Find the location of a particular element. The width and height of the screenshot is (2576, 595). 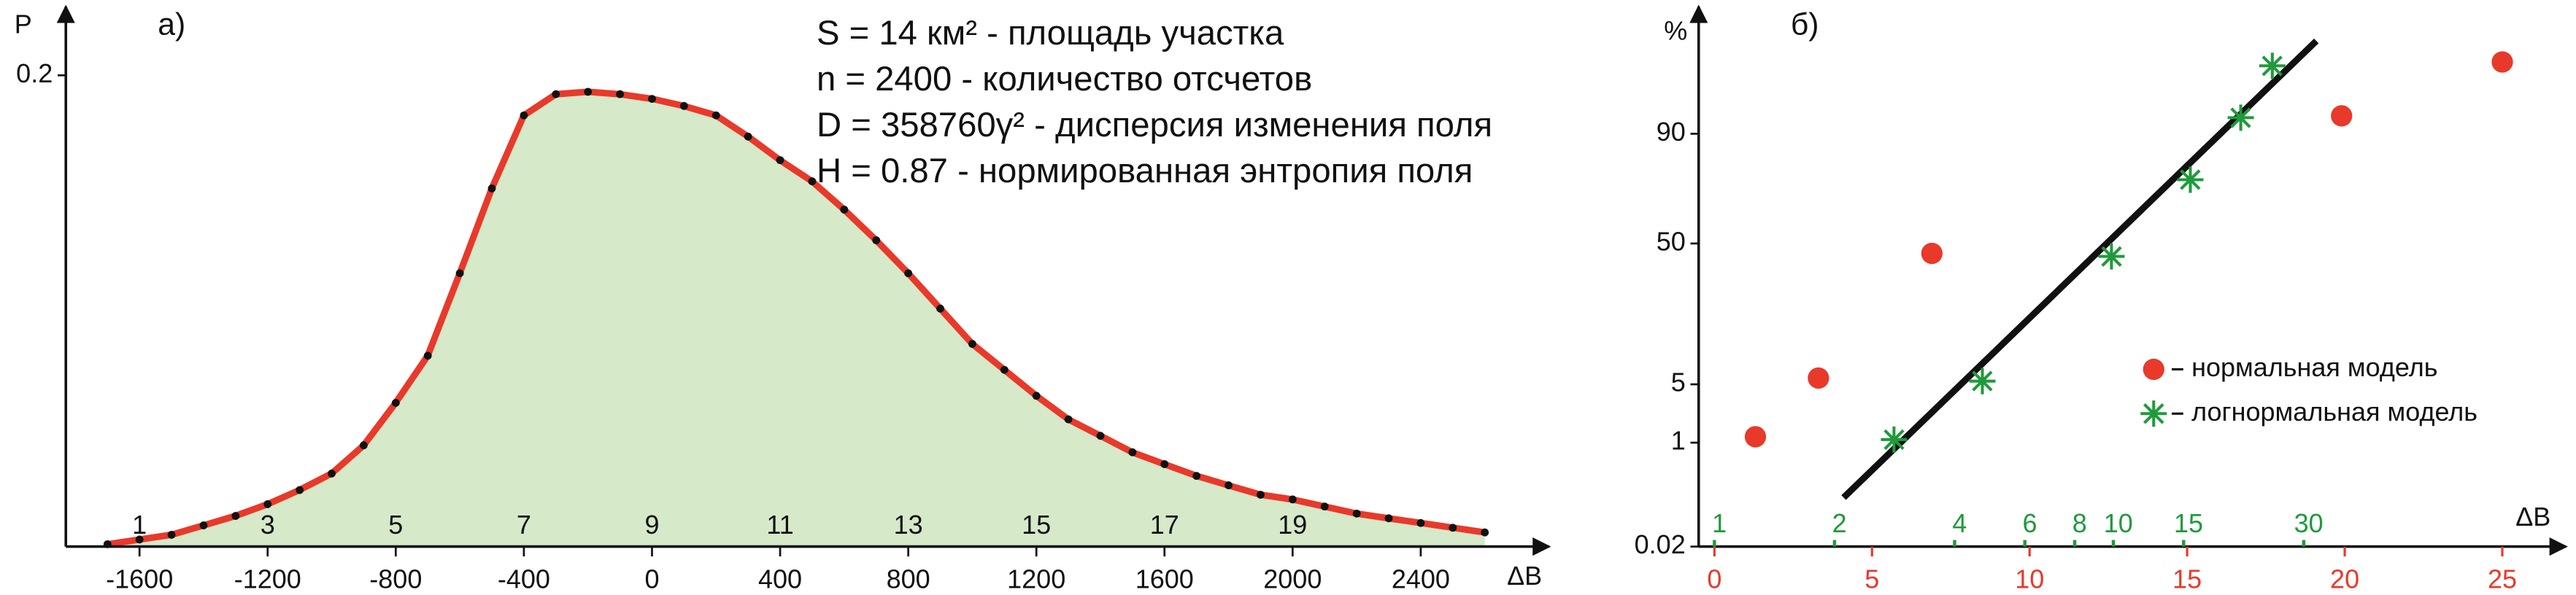

y-tick-label: 0.02 is located at coordinates (1660, 544).